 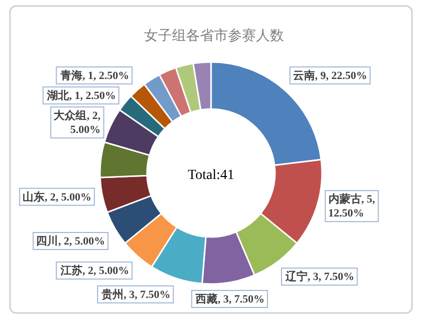 What do you see at coordinates (319, 277) in the screenshot?
I see `slice-label: 辽宁, 3, 7.50%` at bounding box center [319, 277].